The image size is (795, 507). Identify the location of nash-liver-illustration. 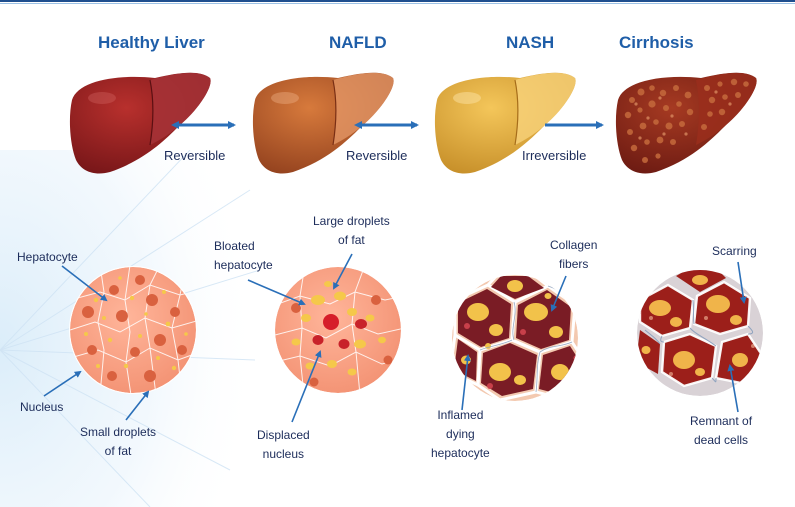
(505, 123).